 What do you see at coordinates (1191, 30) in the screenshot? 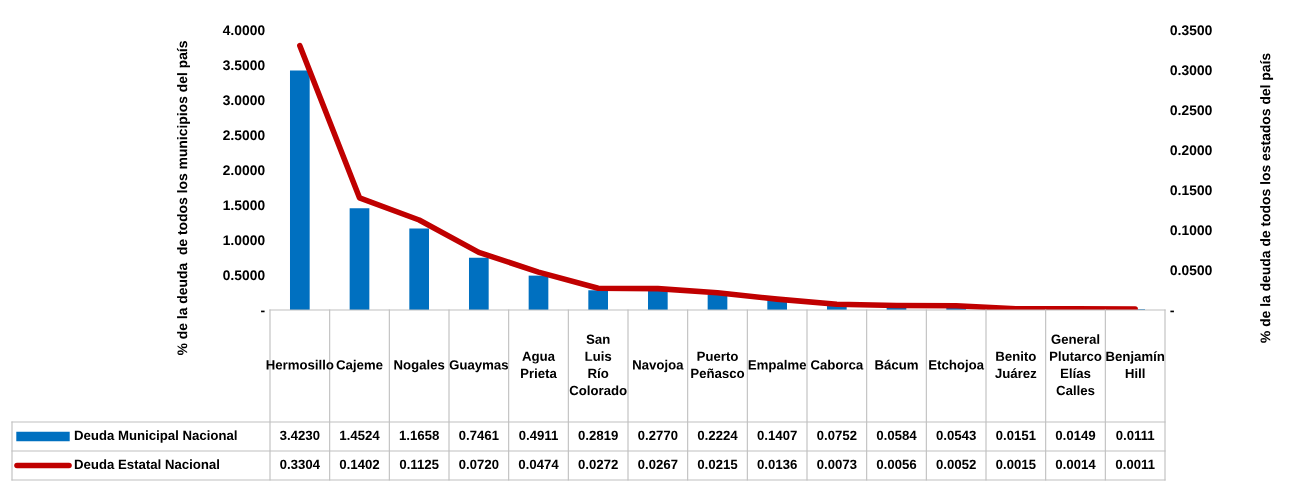
I see `y2-tick-label: 0.3500` at bounding box center [1191, 30].